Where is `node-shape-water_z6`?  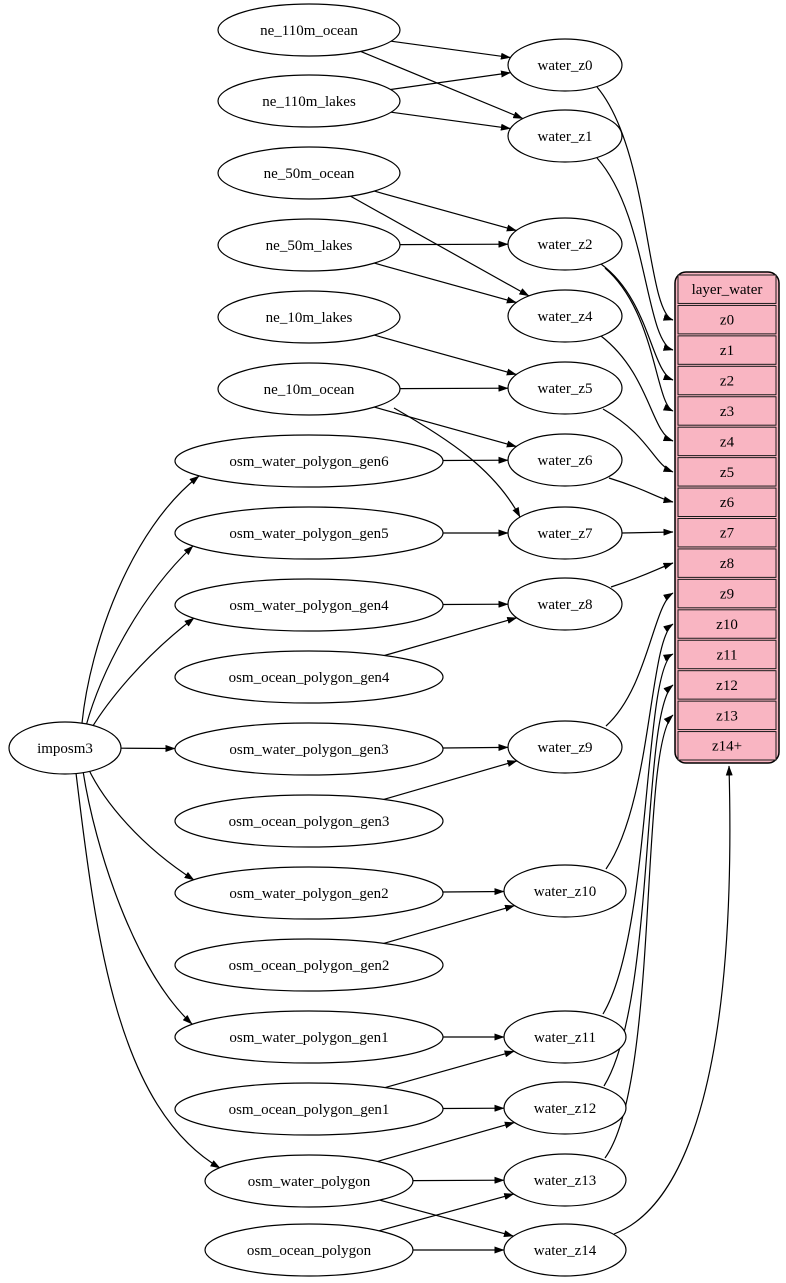 node-shape-water_z6 is located at coordinates (565, 460).